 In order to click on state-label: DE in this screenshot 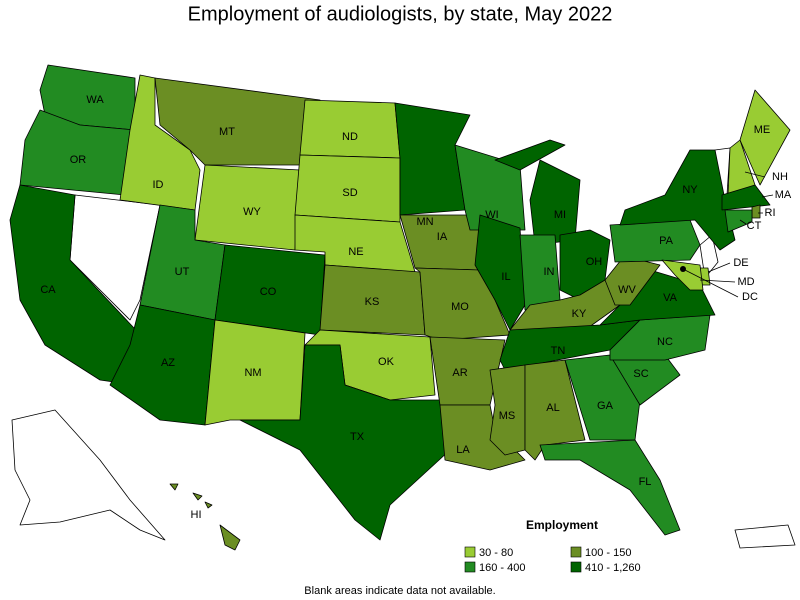, I will do `click(740, 263)`.